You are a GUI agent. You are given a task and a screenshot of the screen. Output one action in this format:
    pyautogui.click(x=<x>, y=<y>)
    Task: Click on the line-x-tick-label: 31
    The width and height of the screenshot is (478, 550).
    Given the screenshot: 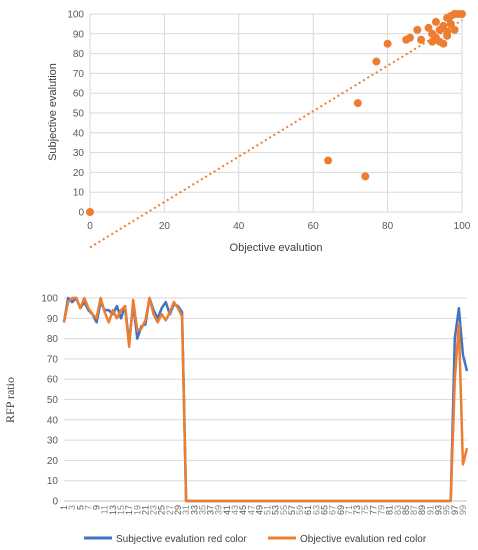 What is the action you would take?
    pyautogui.click(x=186, y=510)
    